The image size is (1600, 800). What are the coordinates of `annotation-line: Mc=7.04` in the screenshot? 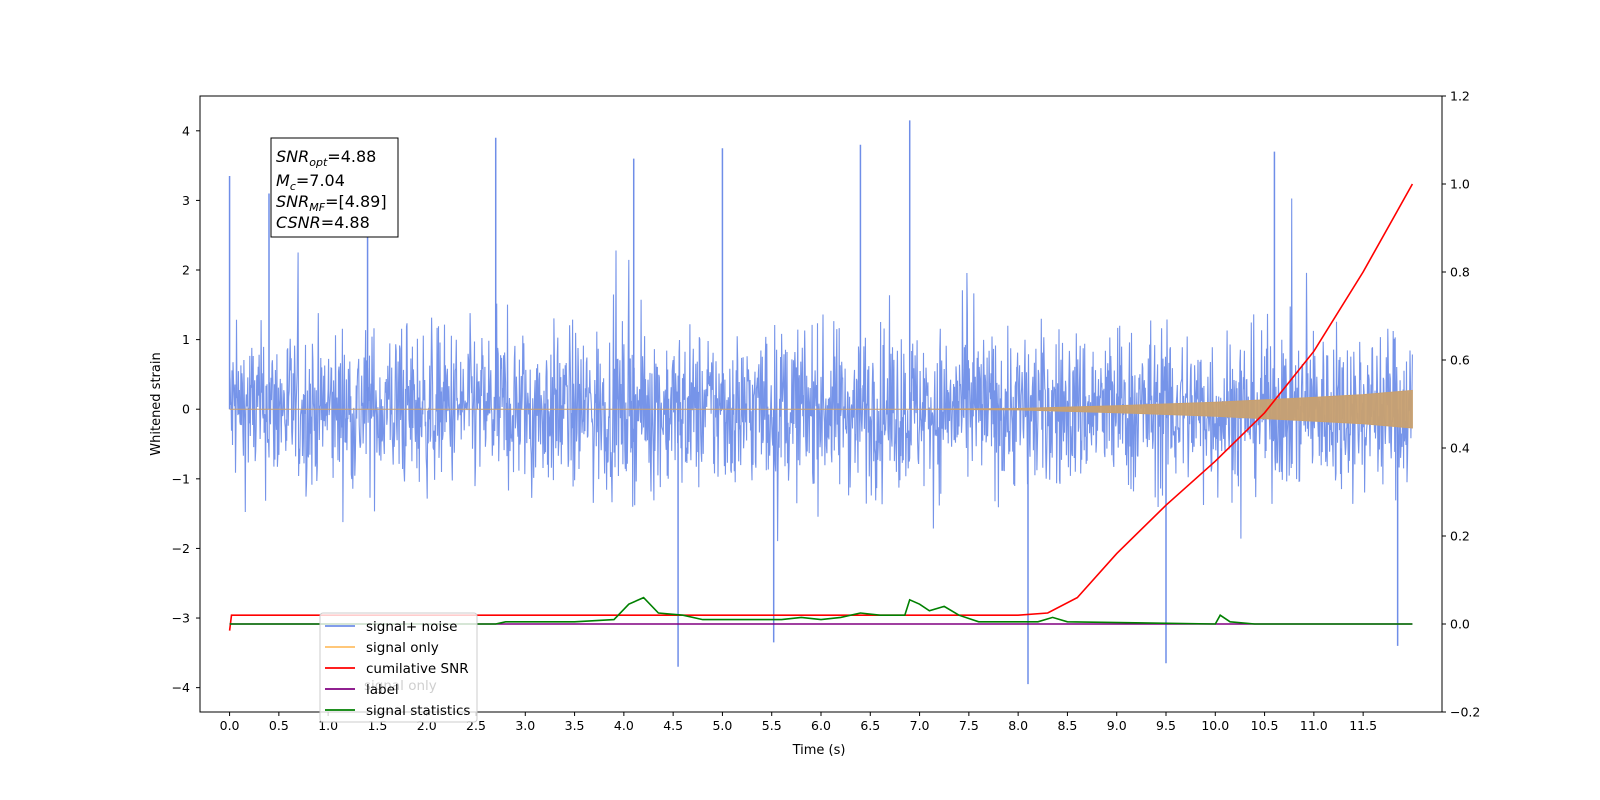 It's located at (310, 182).